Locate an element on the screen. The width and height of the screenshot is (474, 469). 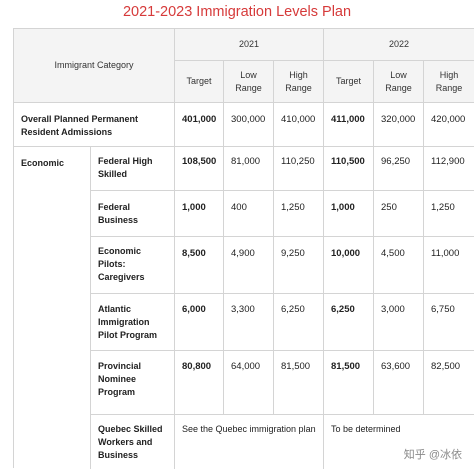
header-2021-target: Target is located at coordinates (199, 82).